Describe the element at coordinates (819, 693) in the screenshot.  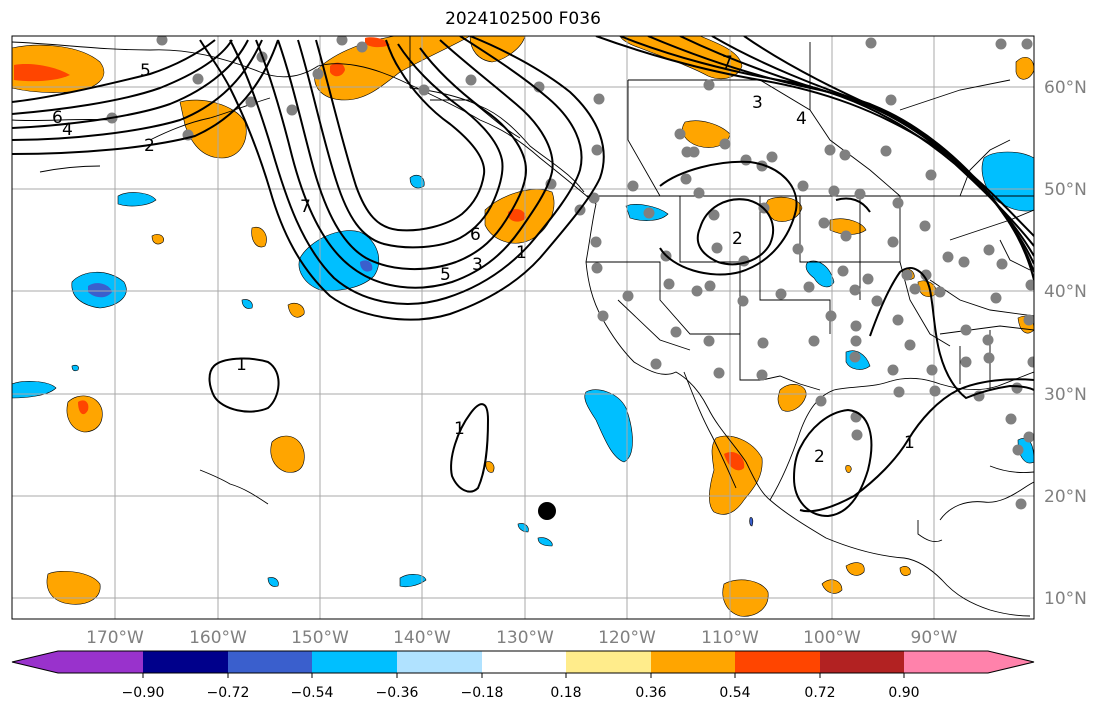
I see `colorbar-tick-label: 0.72` at that location.